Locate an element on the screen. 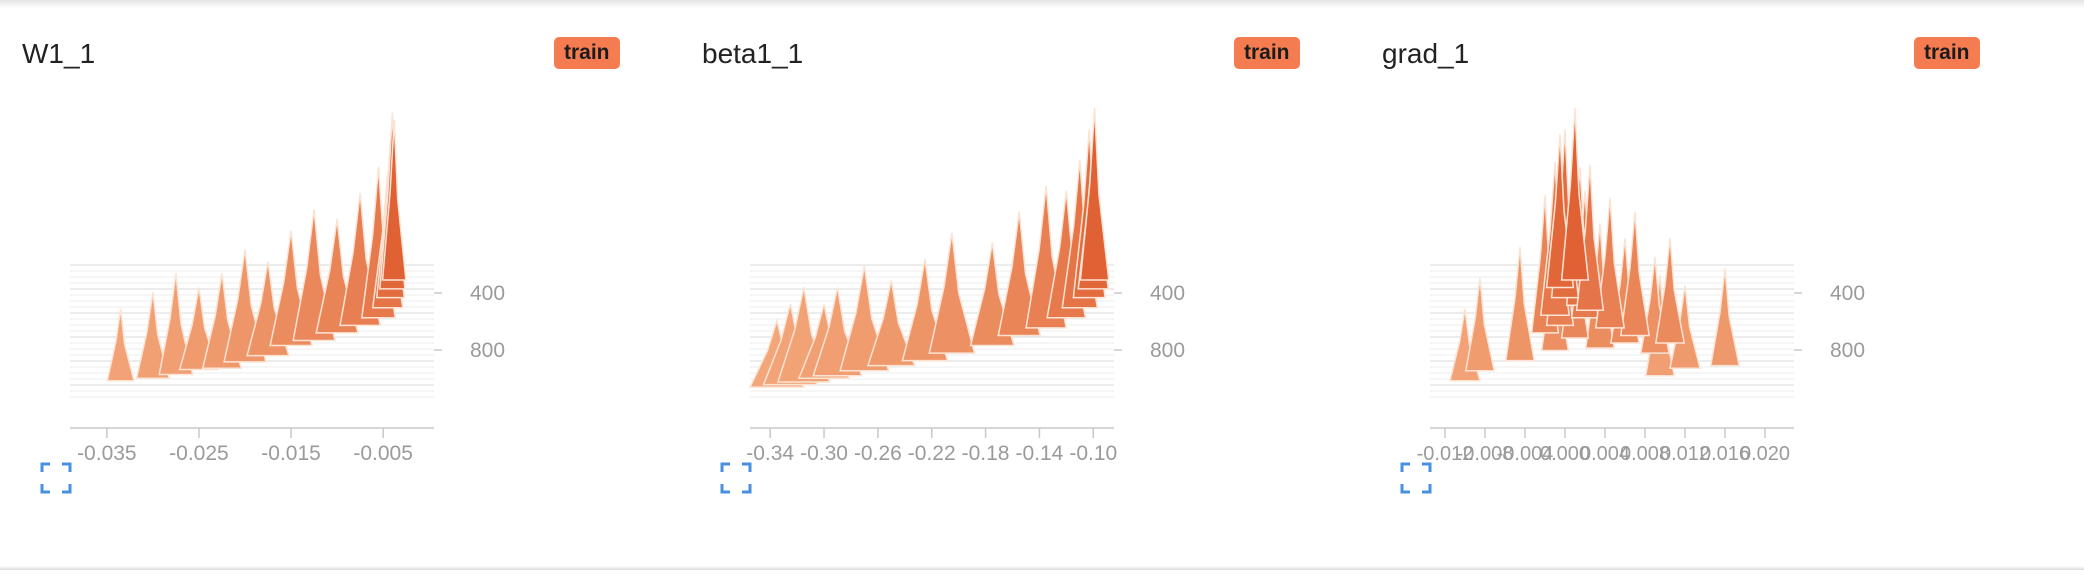  x-tick-label: -0.004 is located at coordinates (1525, 451).